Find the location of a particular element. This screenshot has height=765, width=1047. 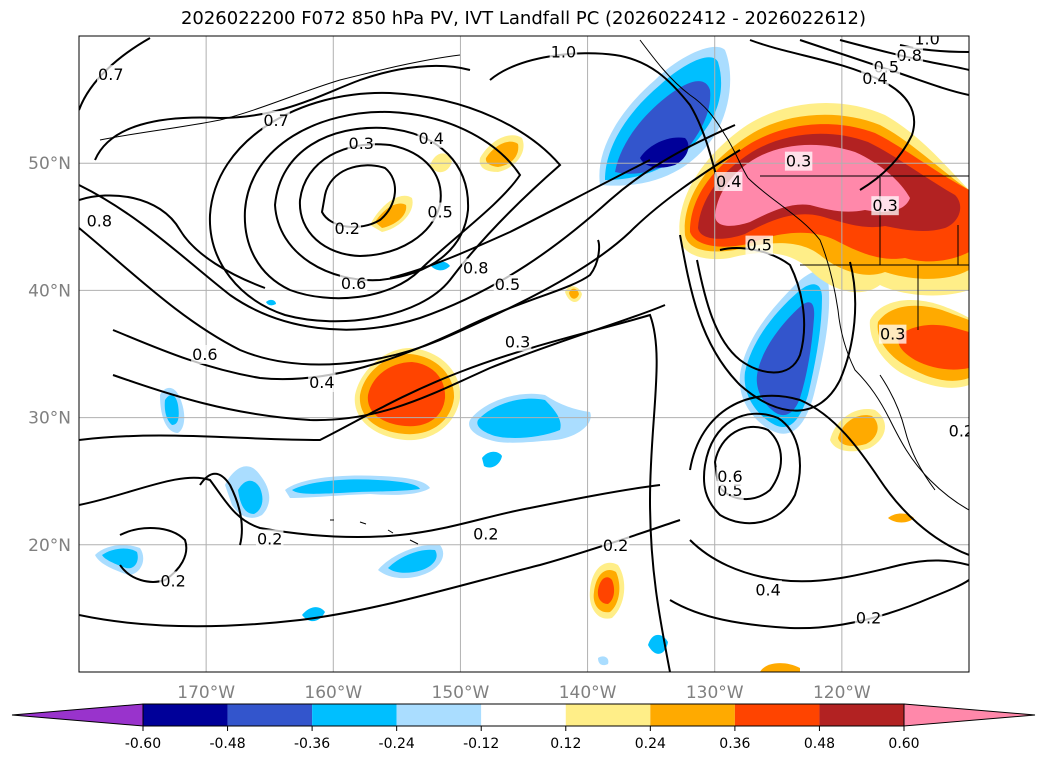

colorbar-tick-label: 0.48 is located at coordinates (819, 744).